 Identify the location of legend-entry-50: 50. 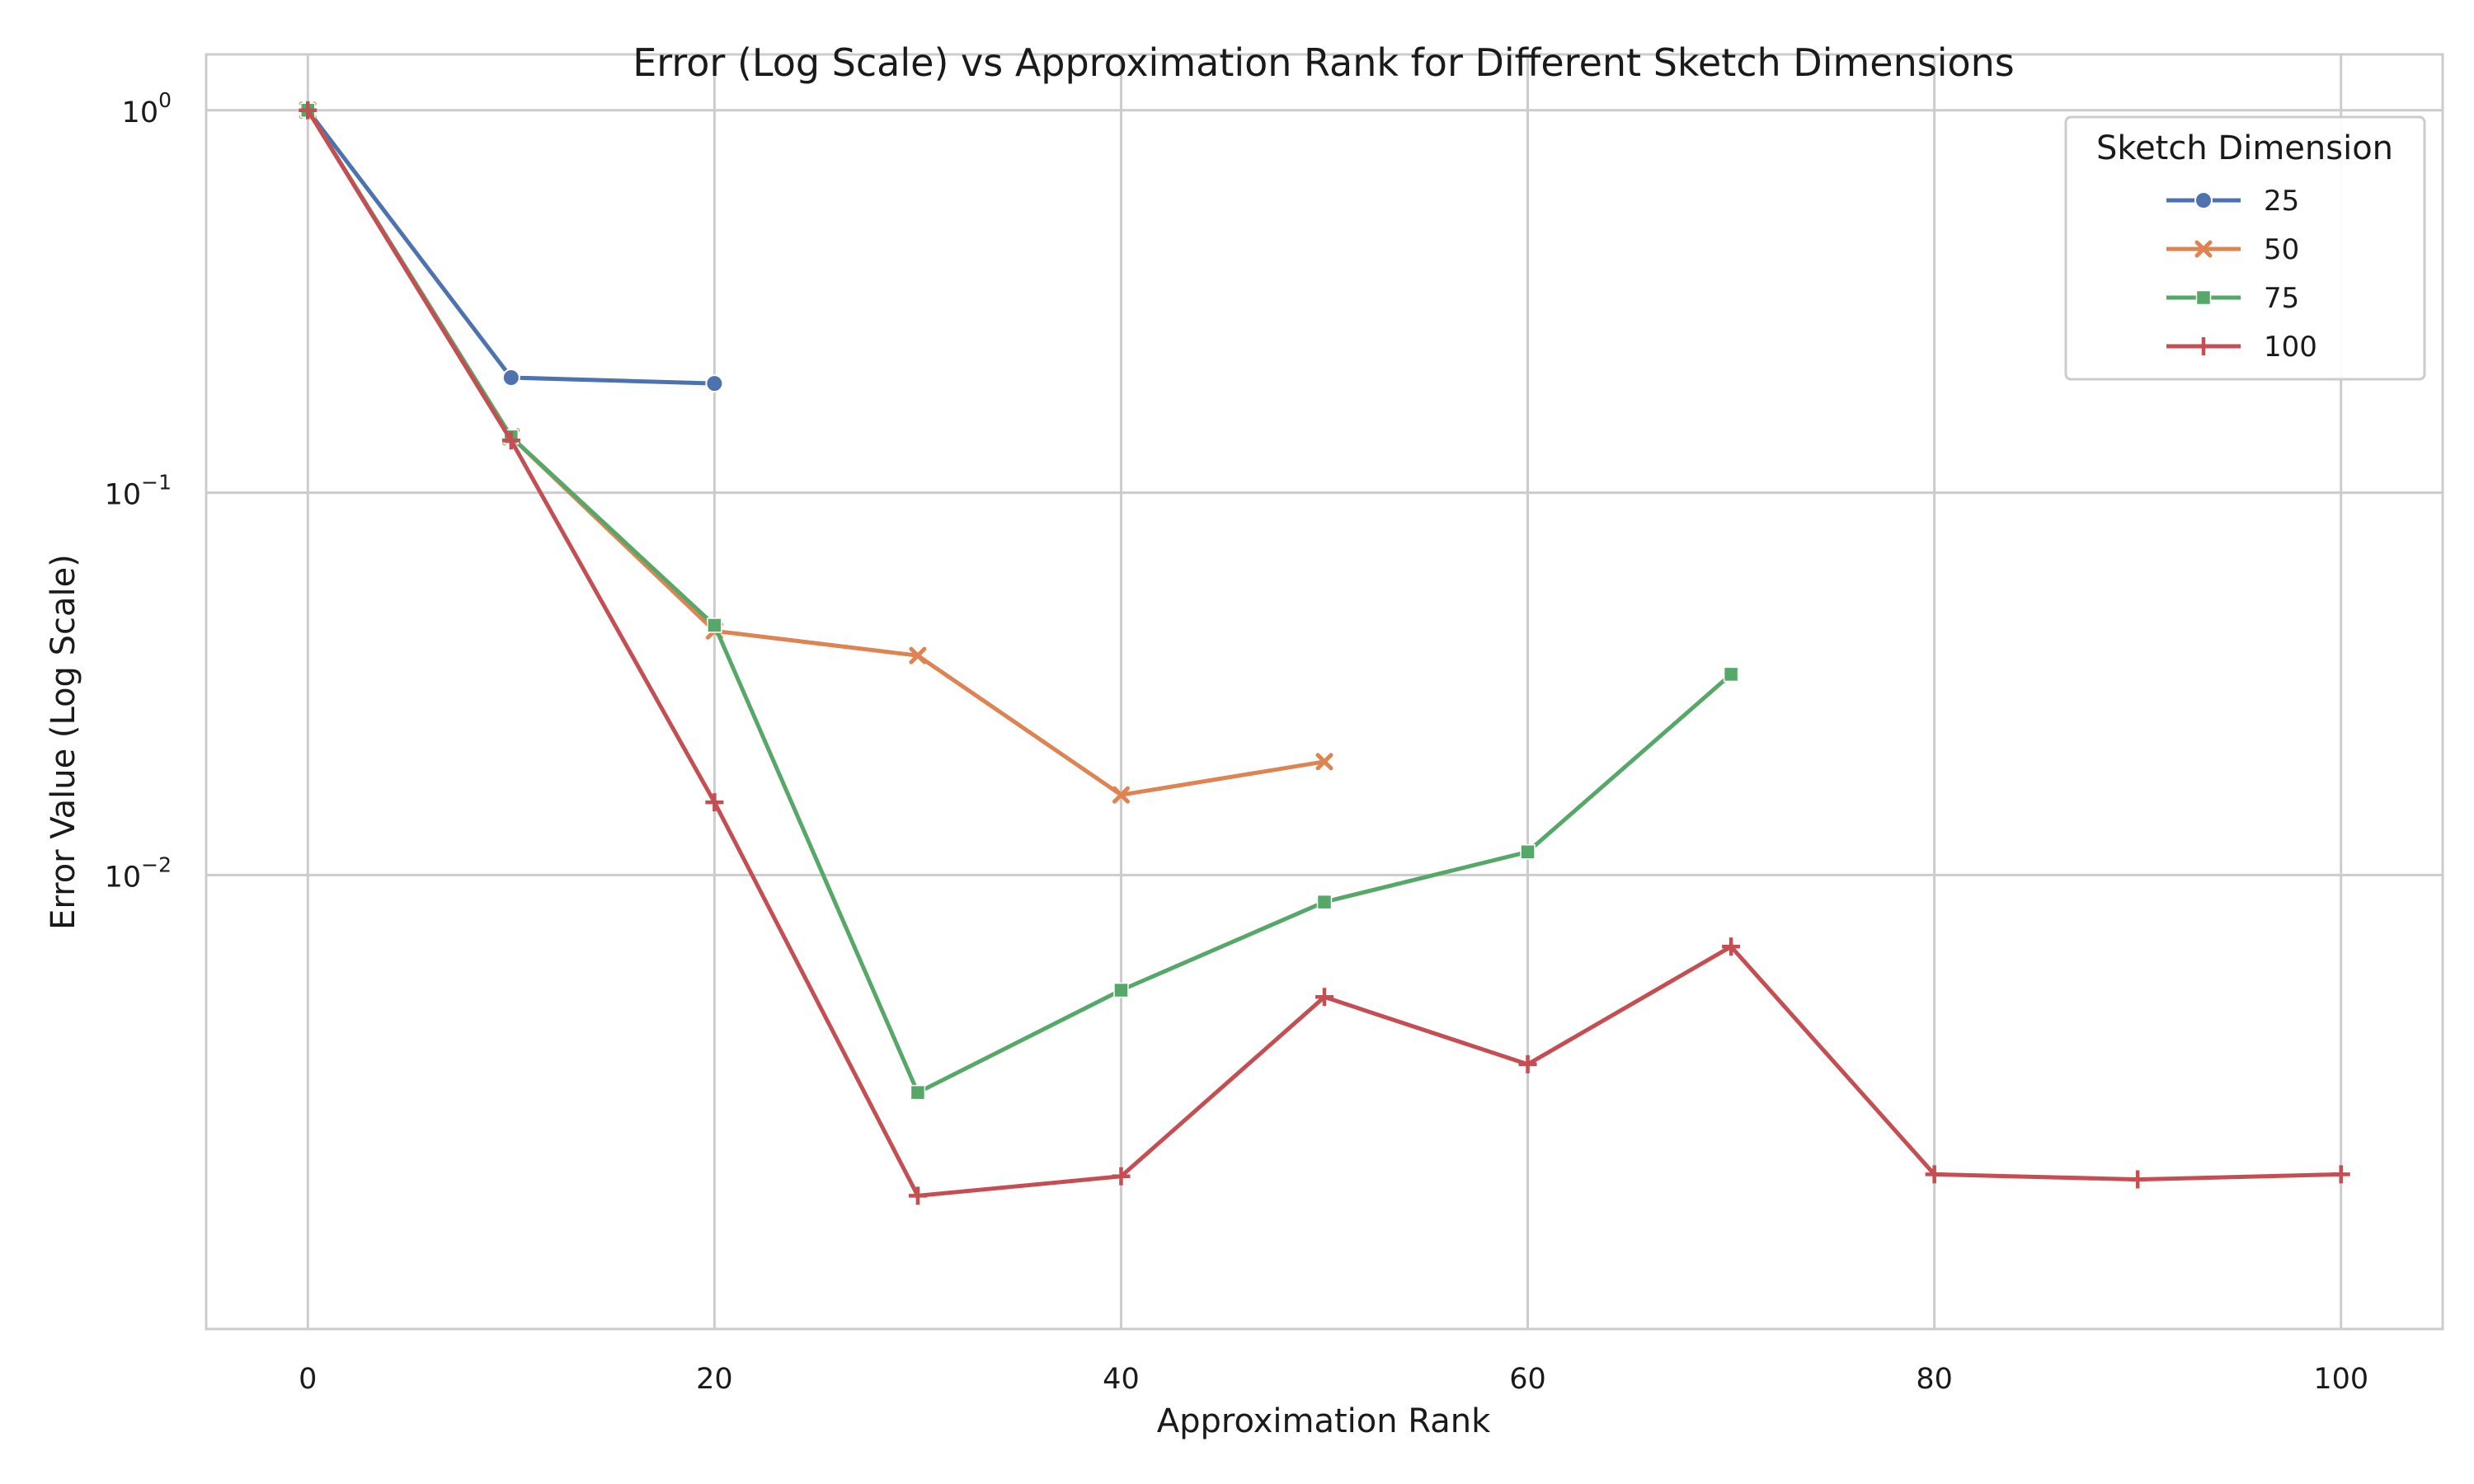
(2232, 249).